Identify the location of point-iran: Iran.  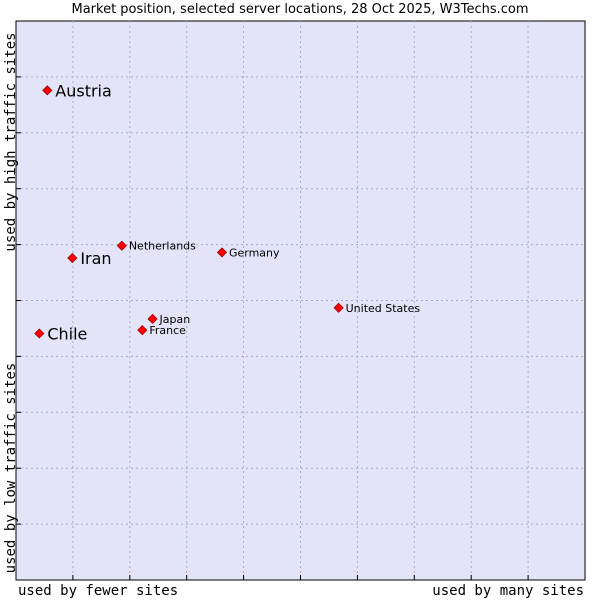
(89, 258).